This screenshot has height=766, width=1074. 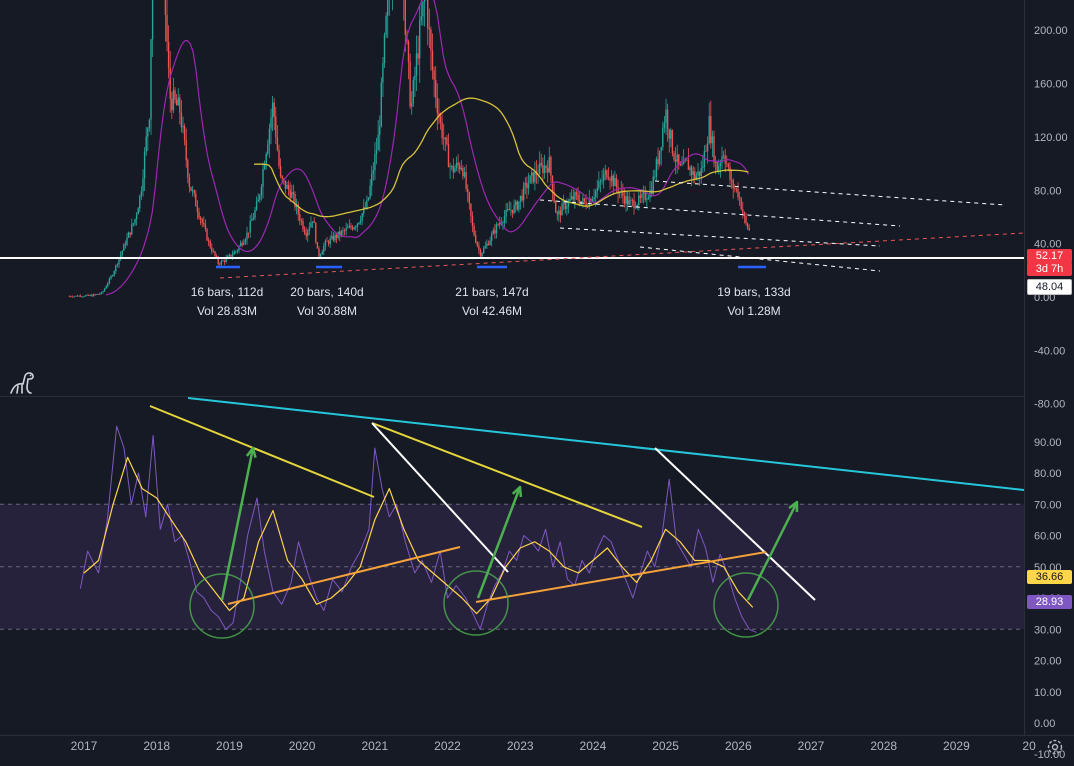 I want to click on annotation-bars: 20 bars, 140d, so click(x=326, y=292).